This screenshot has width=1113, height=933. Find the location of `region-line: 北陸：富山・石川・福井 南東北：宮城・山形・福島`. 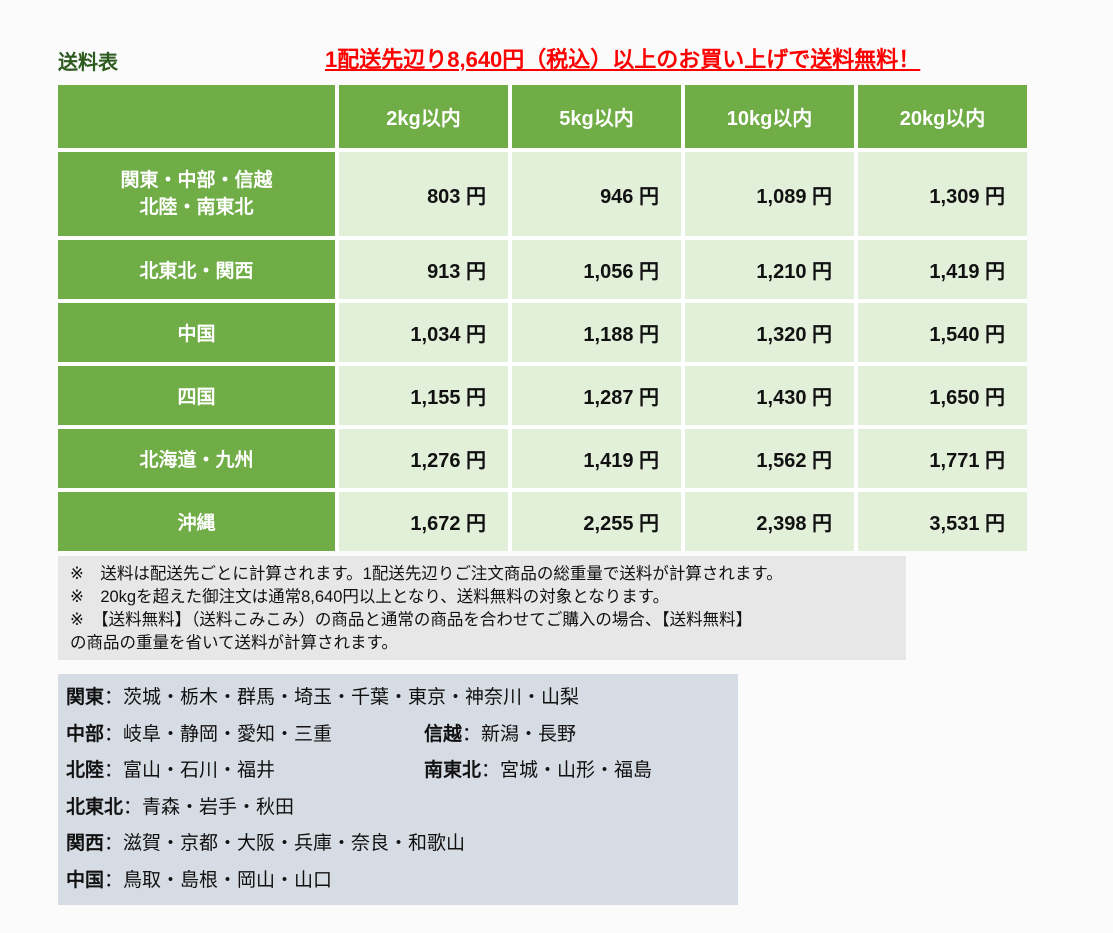

region-line: 北陸：富山・石川・福井 南東北：宮城・山形・福島 is located at coordinates (398, 771).